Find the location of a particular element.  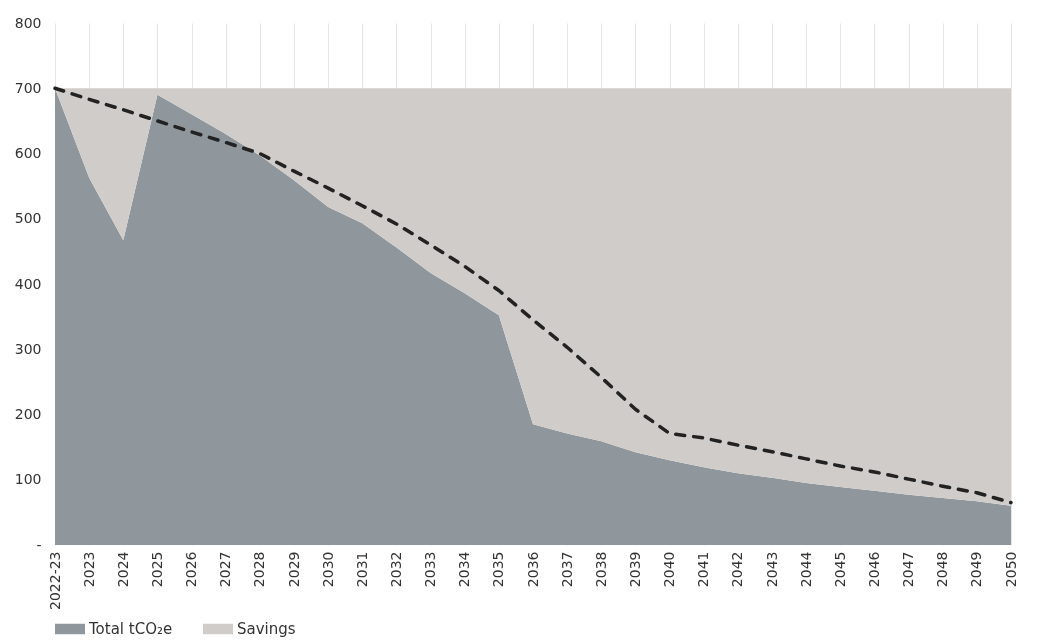

x-tick-label: 2027 is located at coordinates (225, 569).